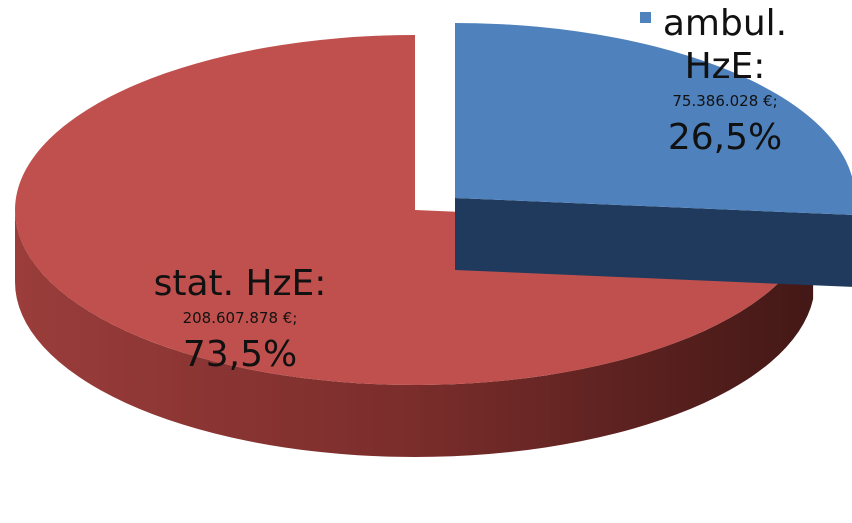 The image size is (852, 523). I want to click on slice-face, so click(653, 242).